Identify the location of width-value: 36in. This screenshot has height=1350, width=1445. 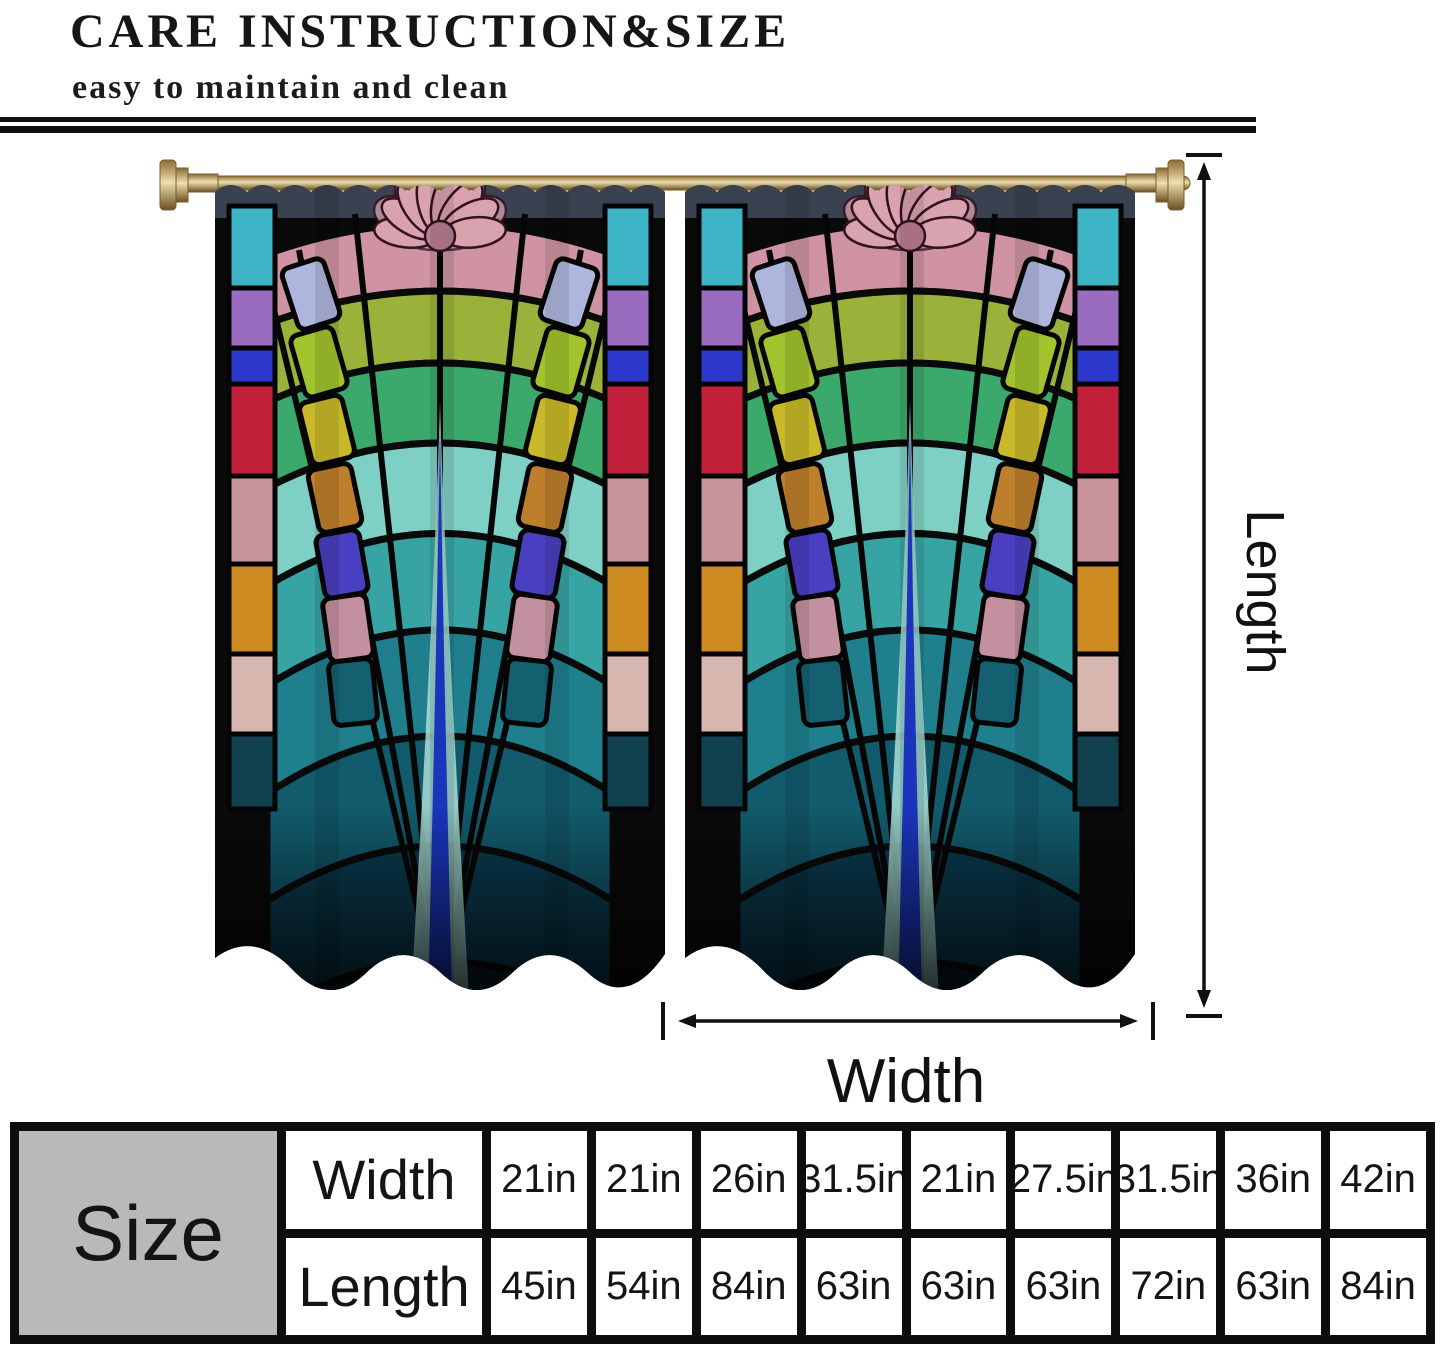
(1273, 1180).